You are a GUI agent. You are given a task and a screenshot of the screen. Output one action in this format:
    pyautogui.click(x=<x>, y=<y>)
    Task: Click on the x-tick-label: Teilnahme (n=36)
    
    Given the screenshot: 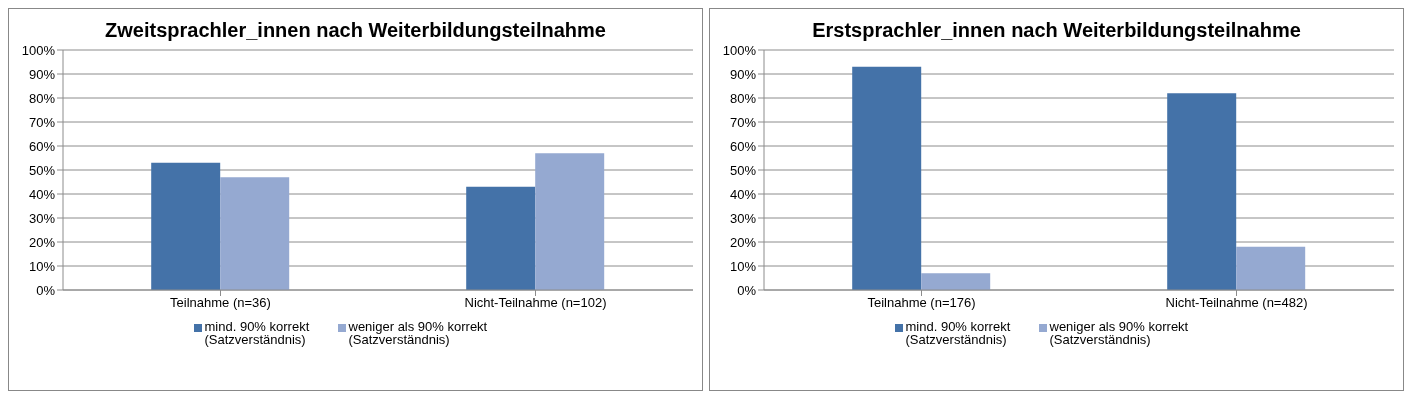 What is the action you would take?
    pyautogui.click(x=220, y=303)
    